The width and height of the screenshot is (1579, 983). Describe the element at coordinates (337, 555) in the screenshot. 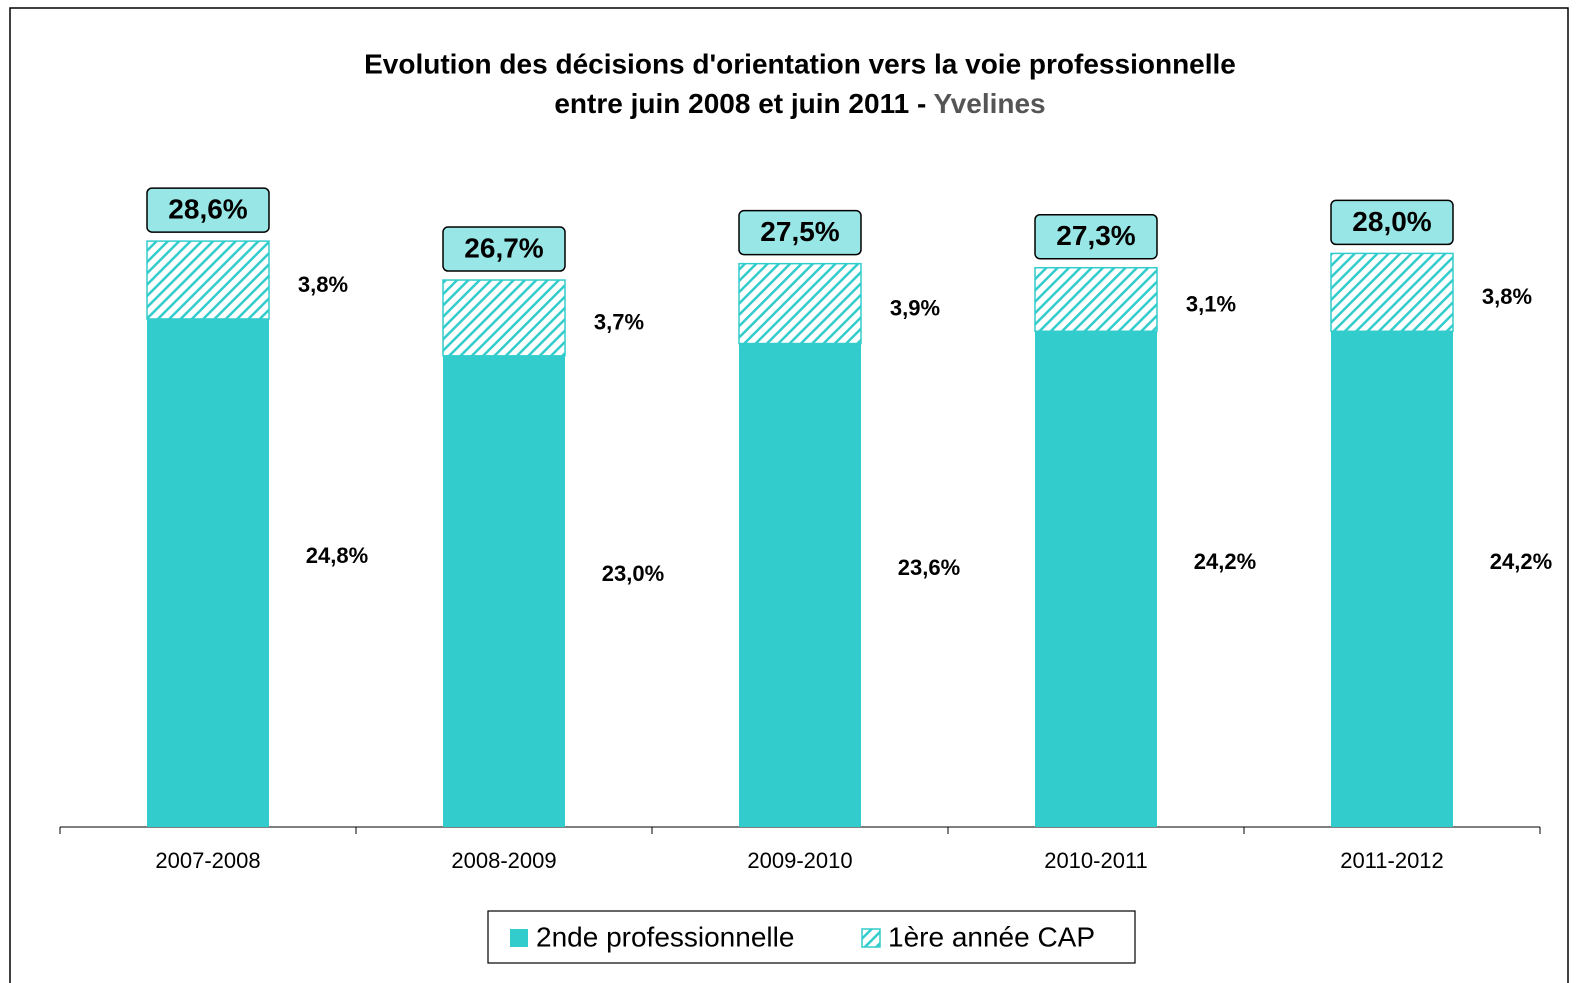

I see `value-label: 24,8%` at that location.